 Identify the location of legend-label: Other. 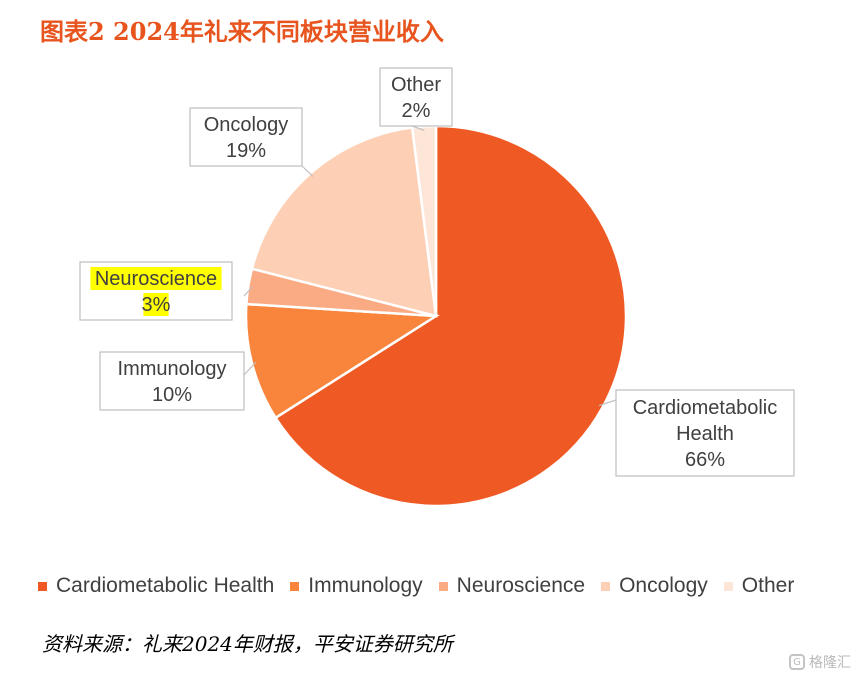
(768, 585).